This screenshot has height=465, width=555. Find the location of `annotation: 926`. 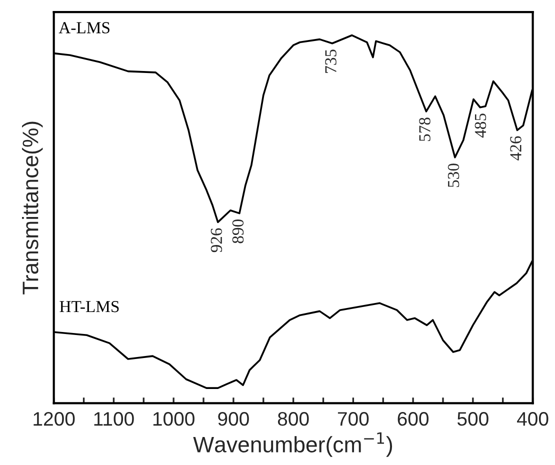

annotation: 926 is located at coordinates (216, 240).